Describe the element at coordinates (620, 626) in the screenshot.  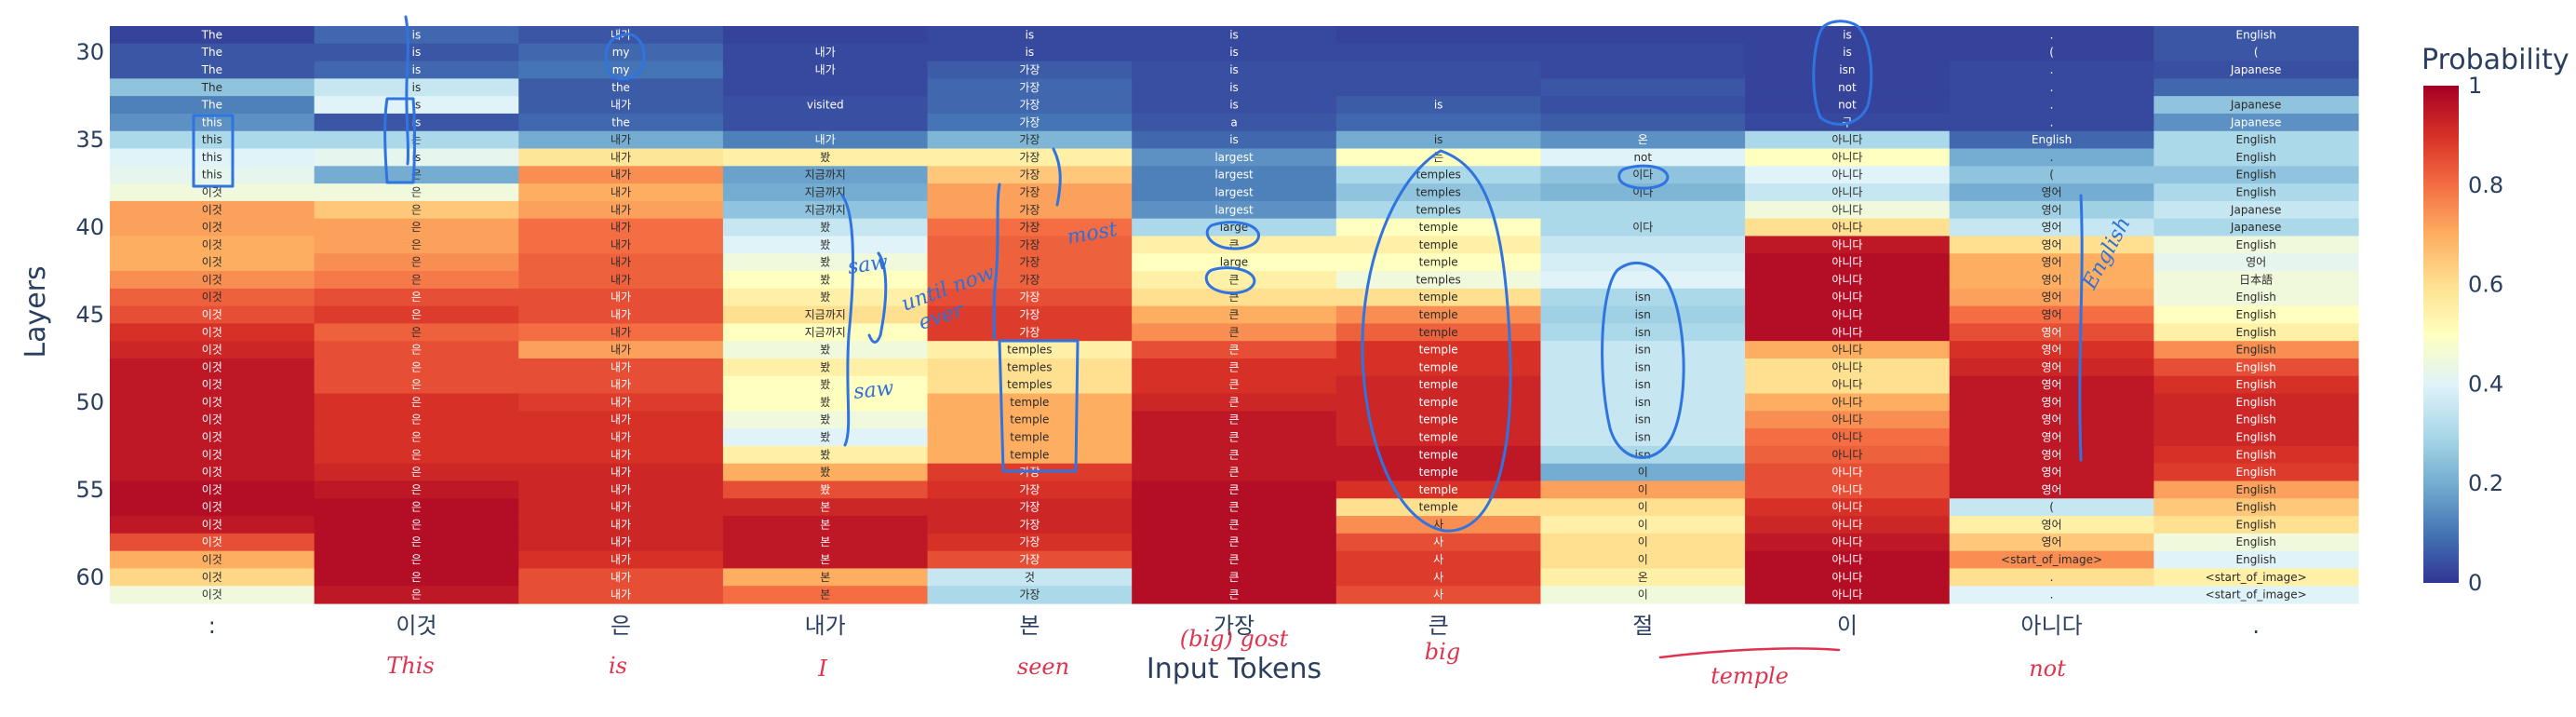
I see `x-tick-label: 은` at that location.